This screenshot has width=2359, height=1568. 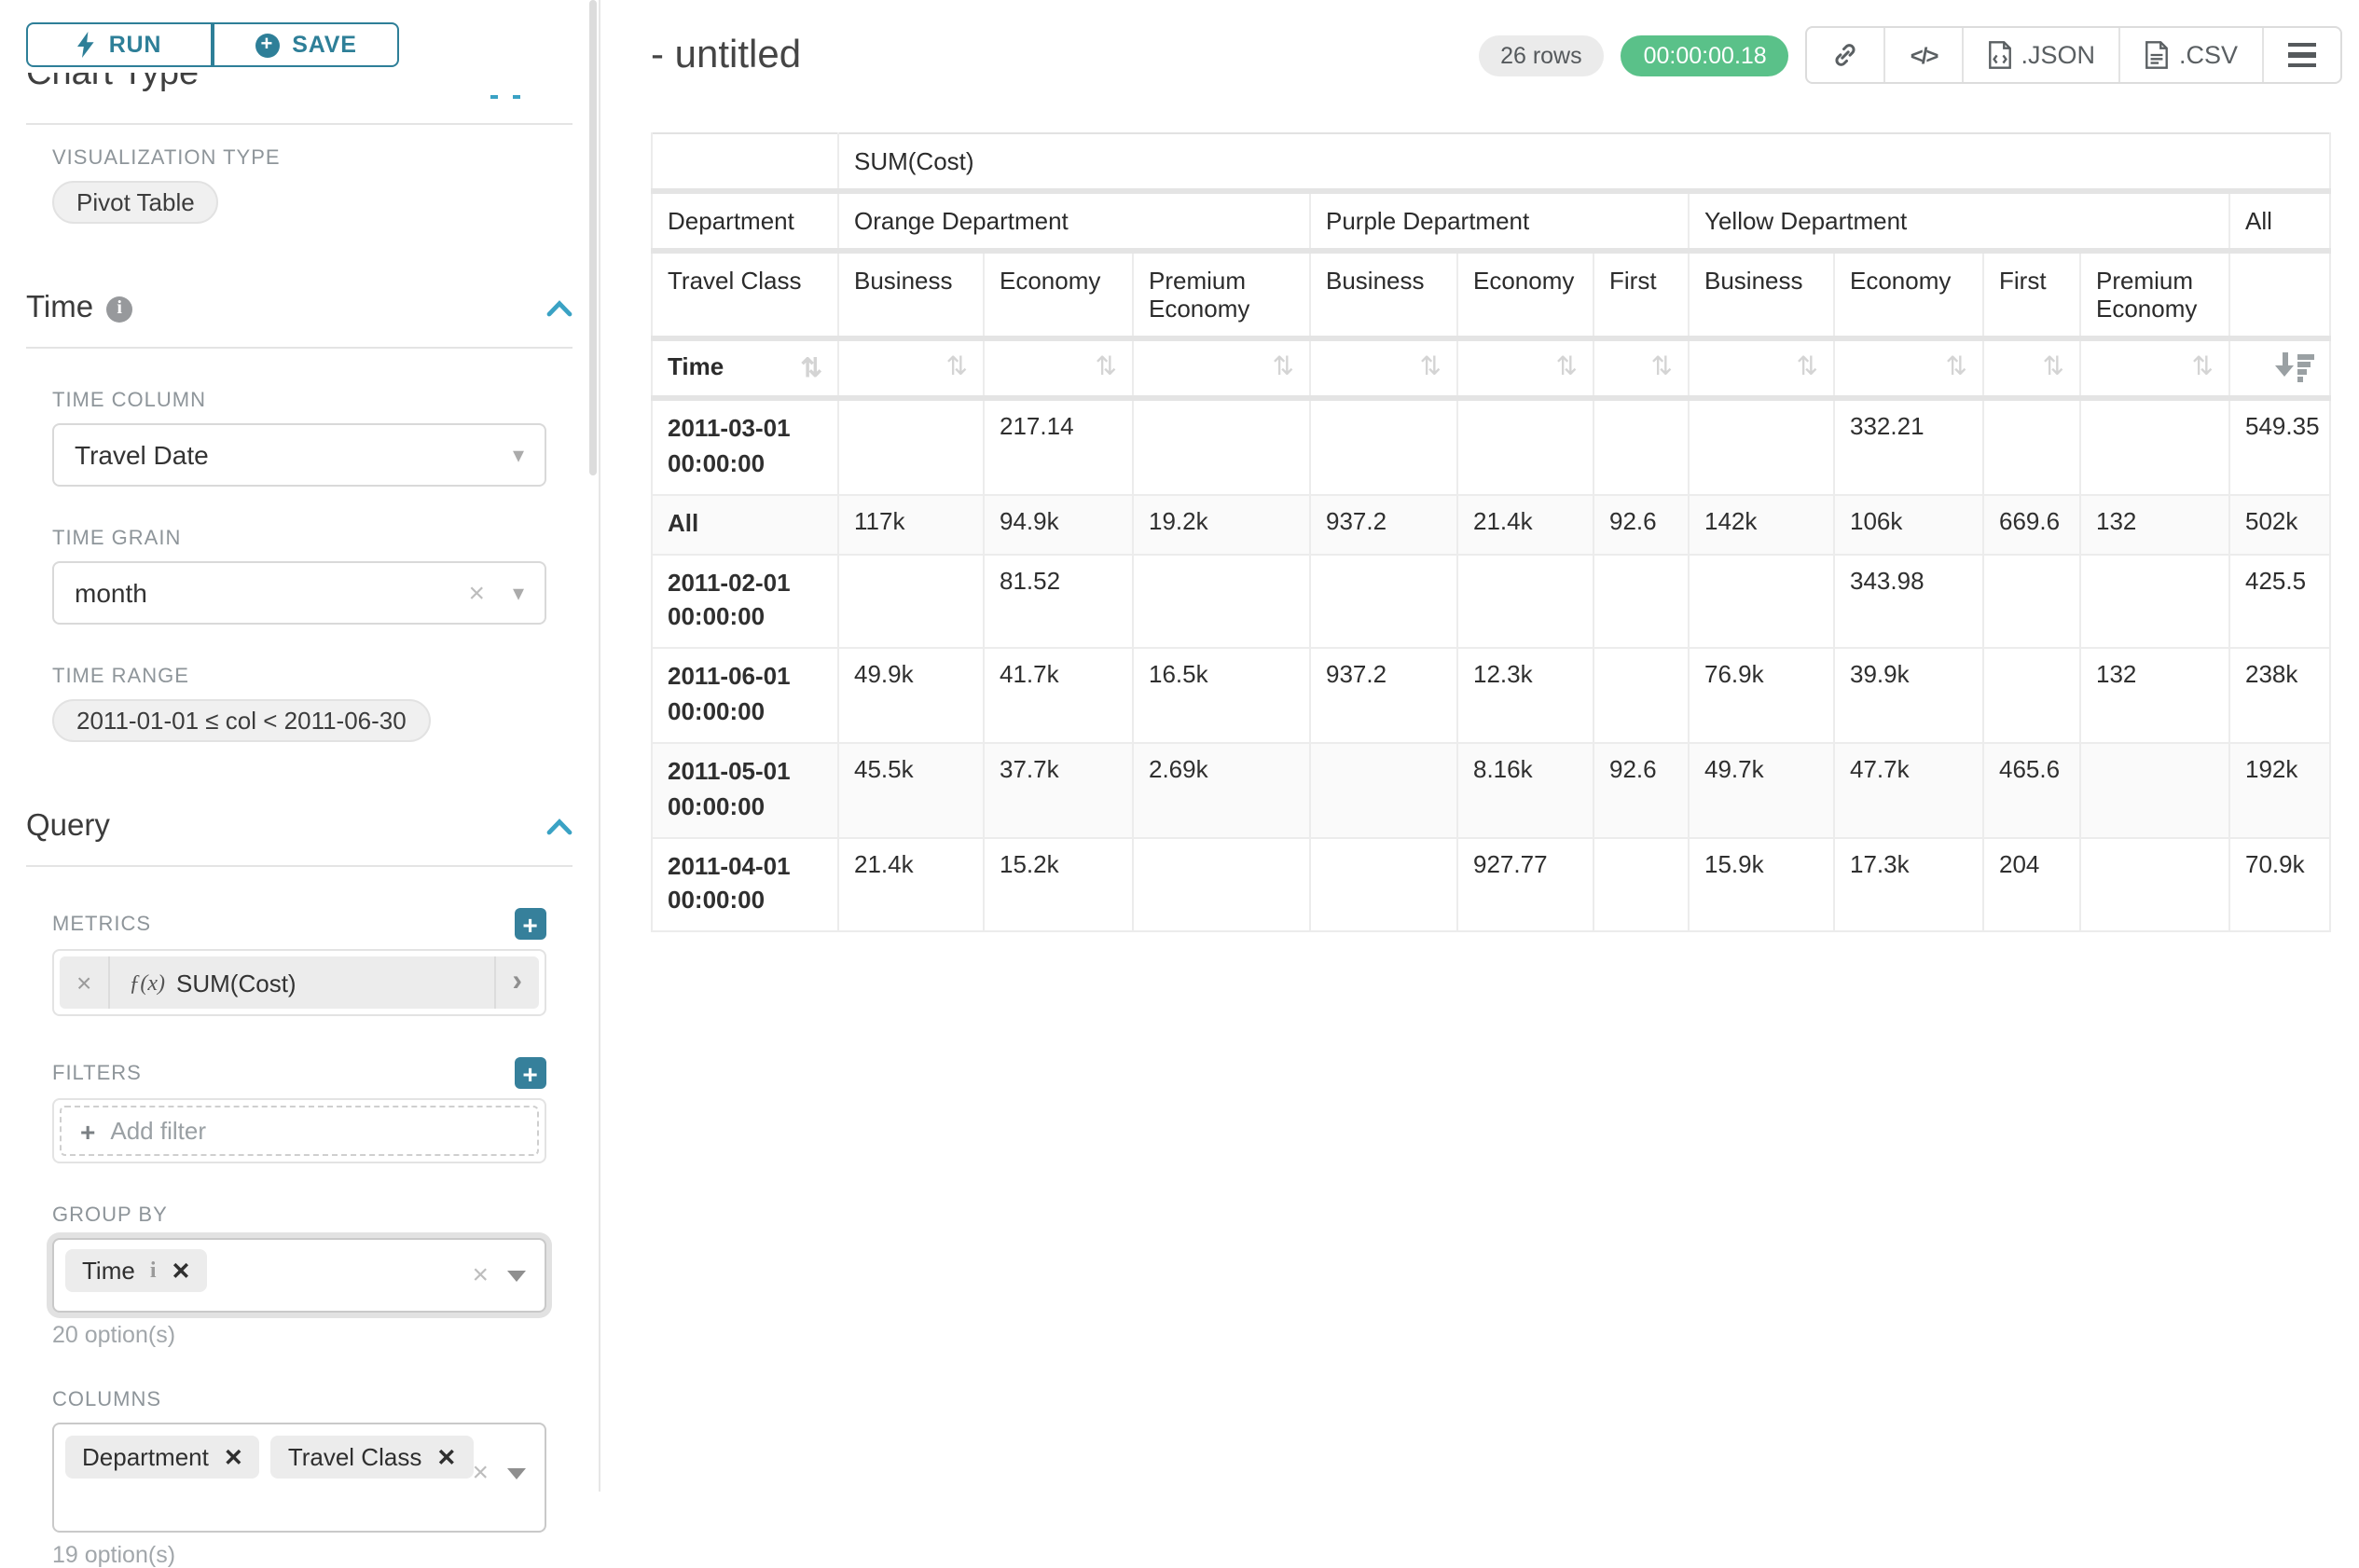 I want to click on group-by-chip: Time i ✕, so click(x=136, y=1270).